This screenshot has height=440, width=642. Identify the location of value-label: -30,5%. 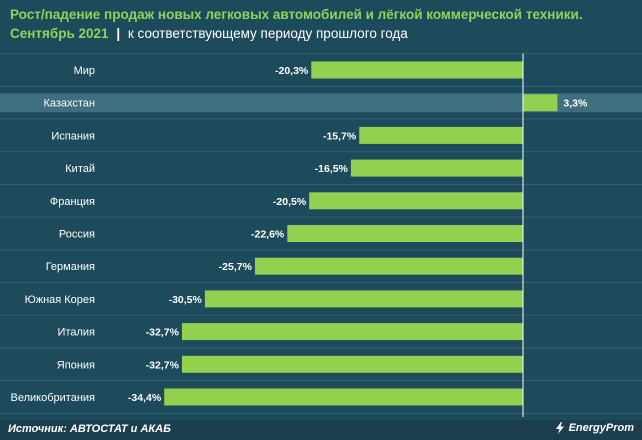
(186, 300).